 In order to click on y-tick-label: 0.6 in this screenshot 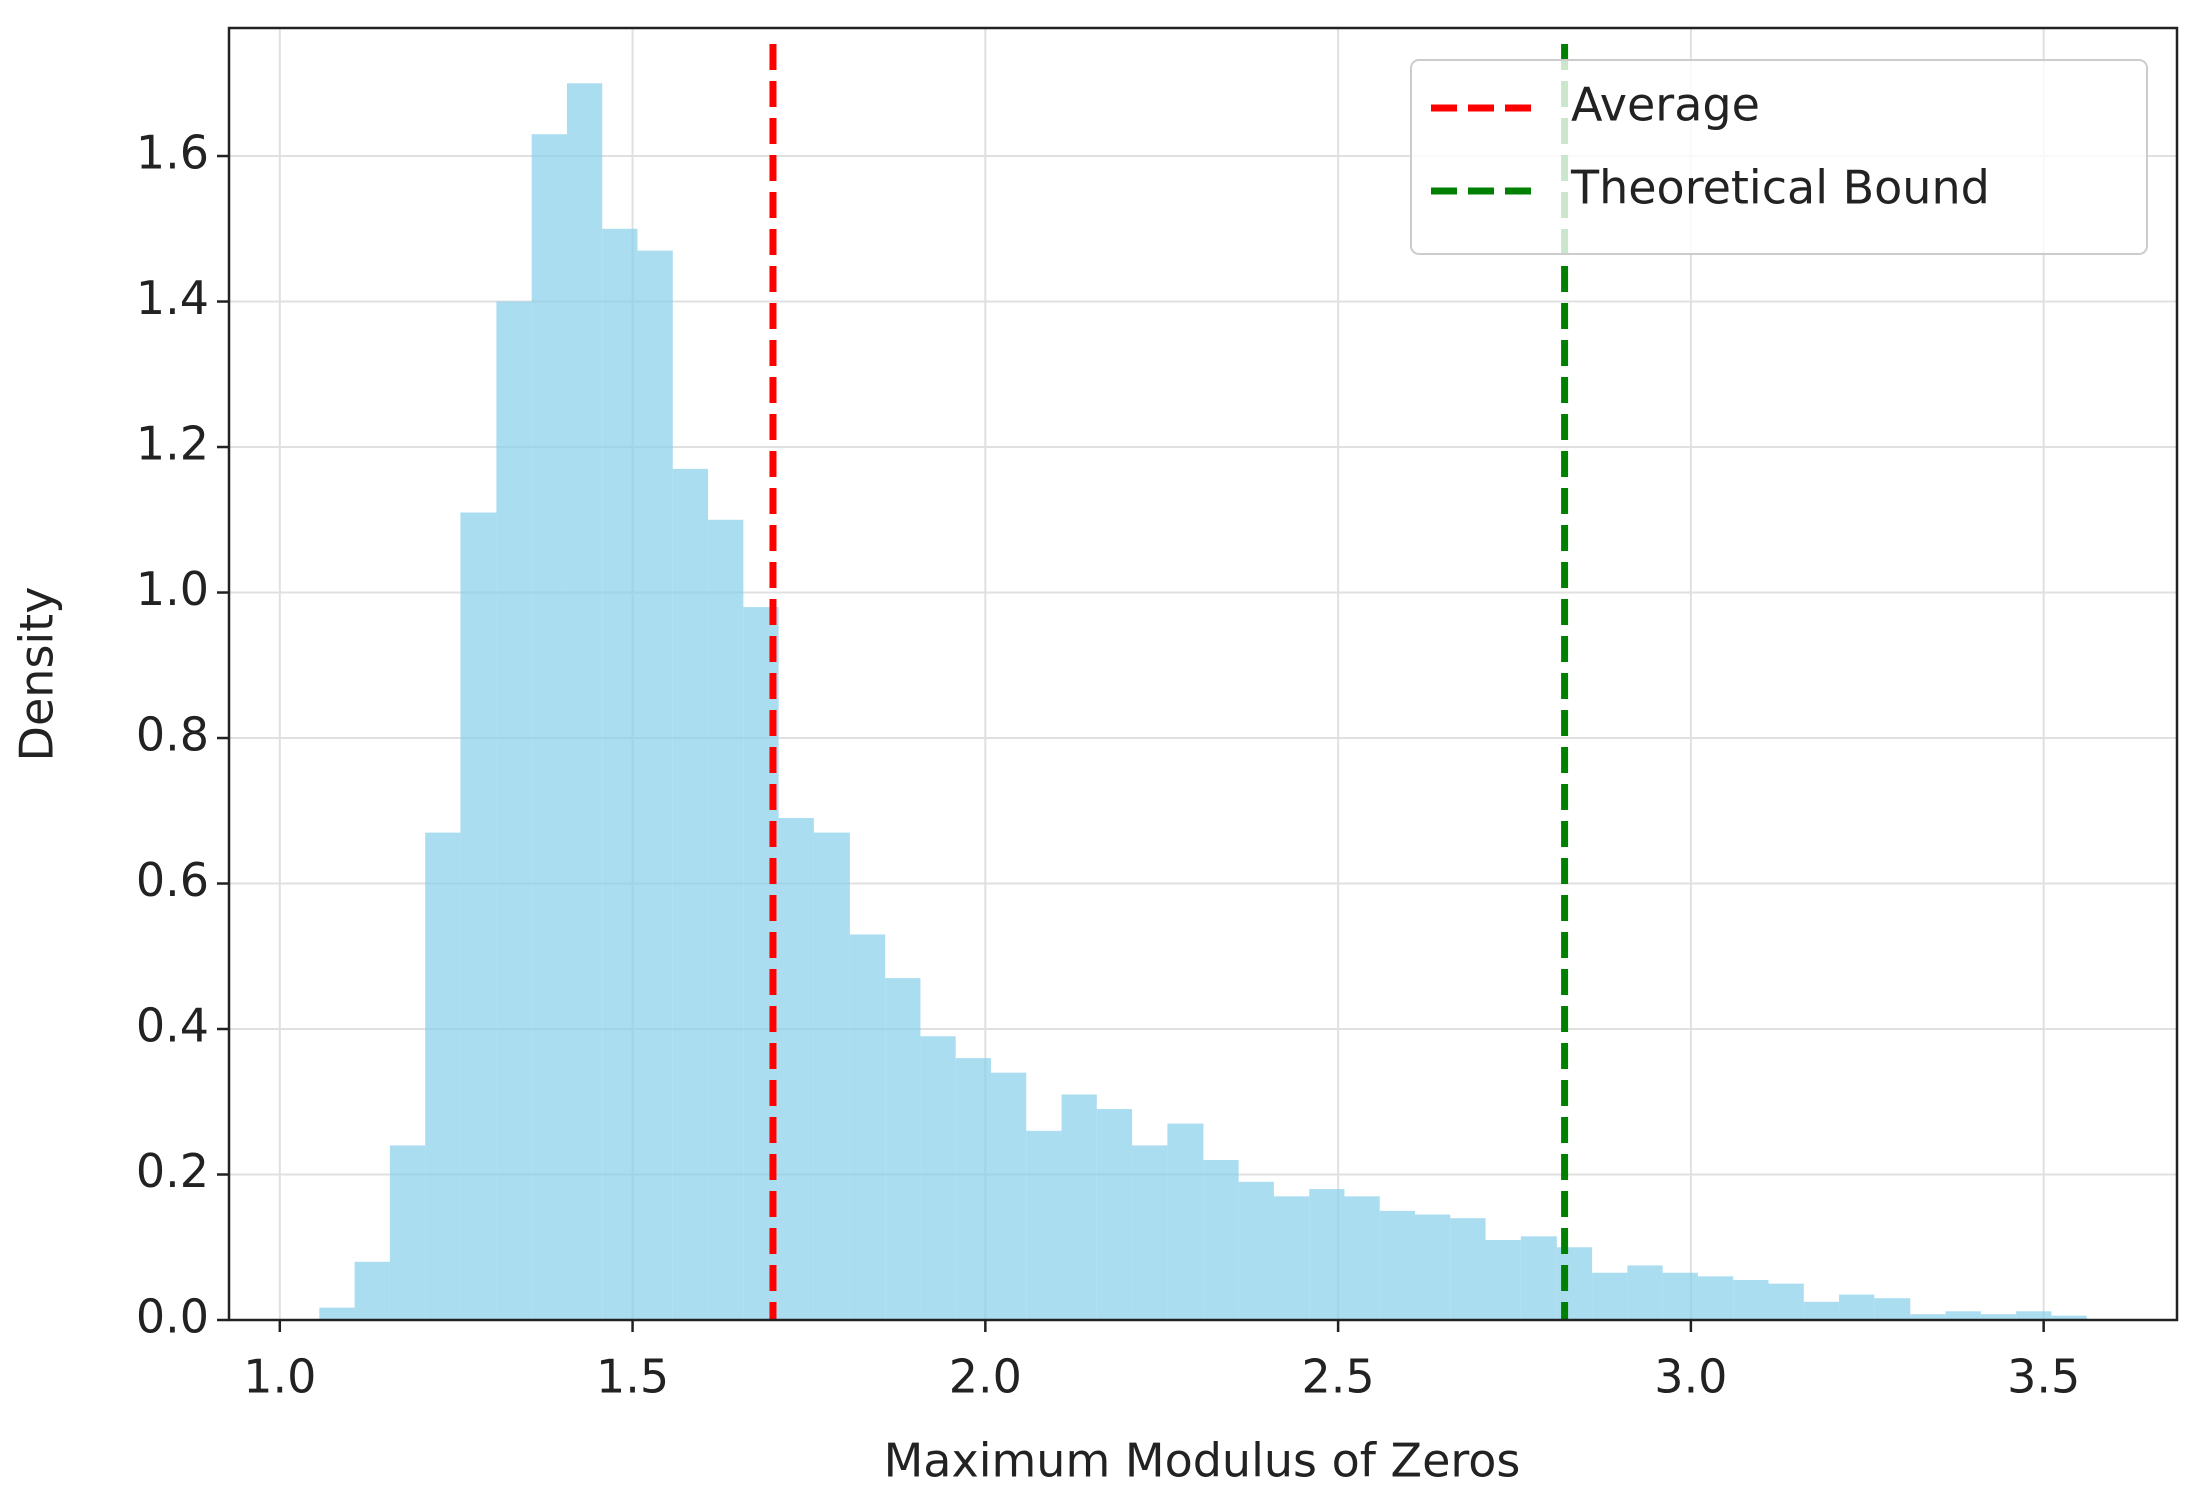, I will do `click(172, 880)`.